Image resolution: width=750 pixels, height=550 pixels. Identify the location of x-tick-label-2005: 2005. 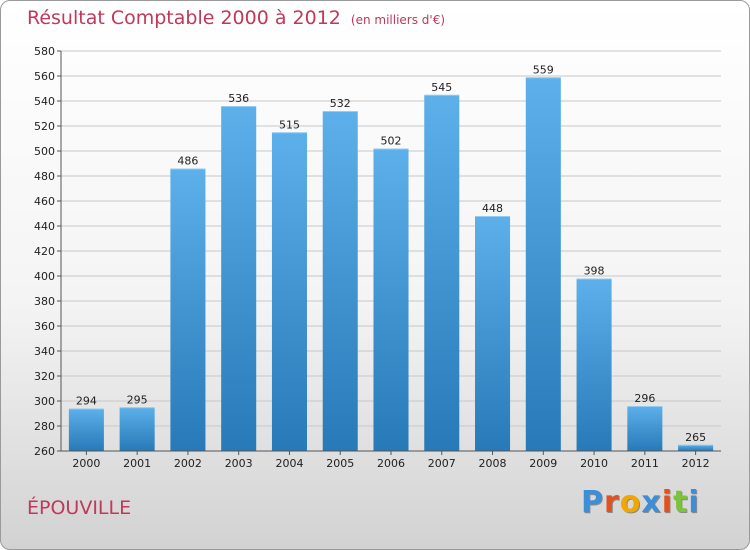
(340, 463).